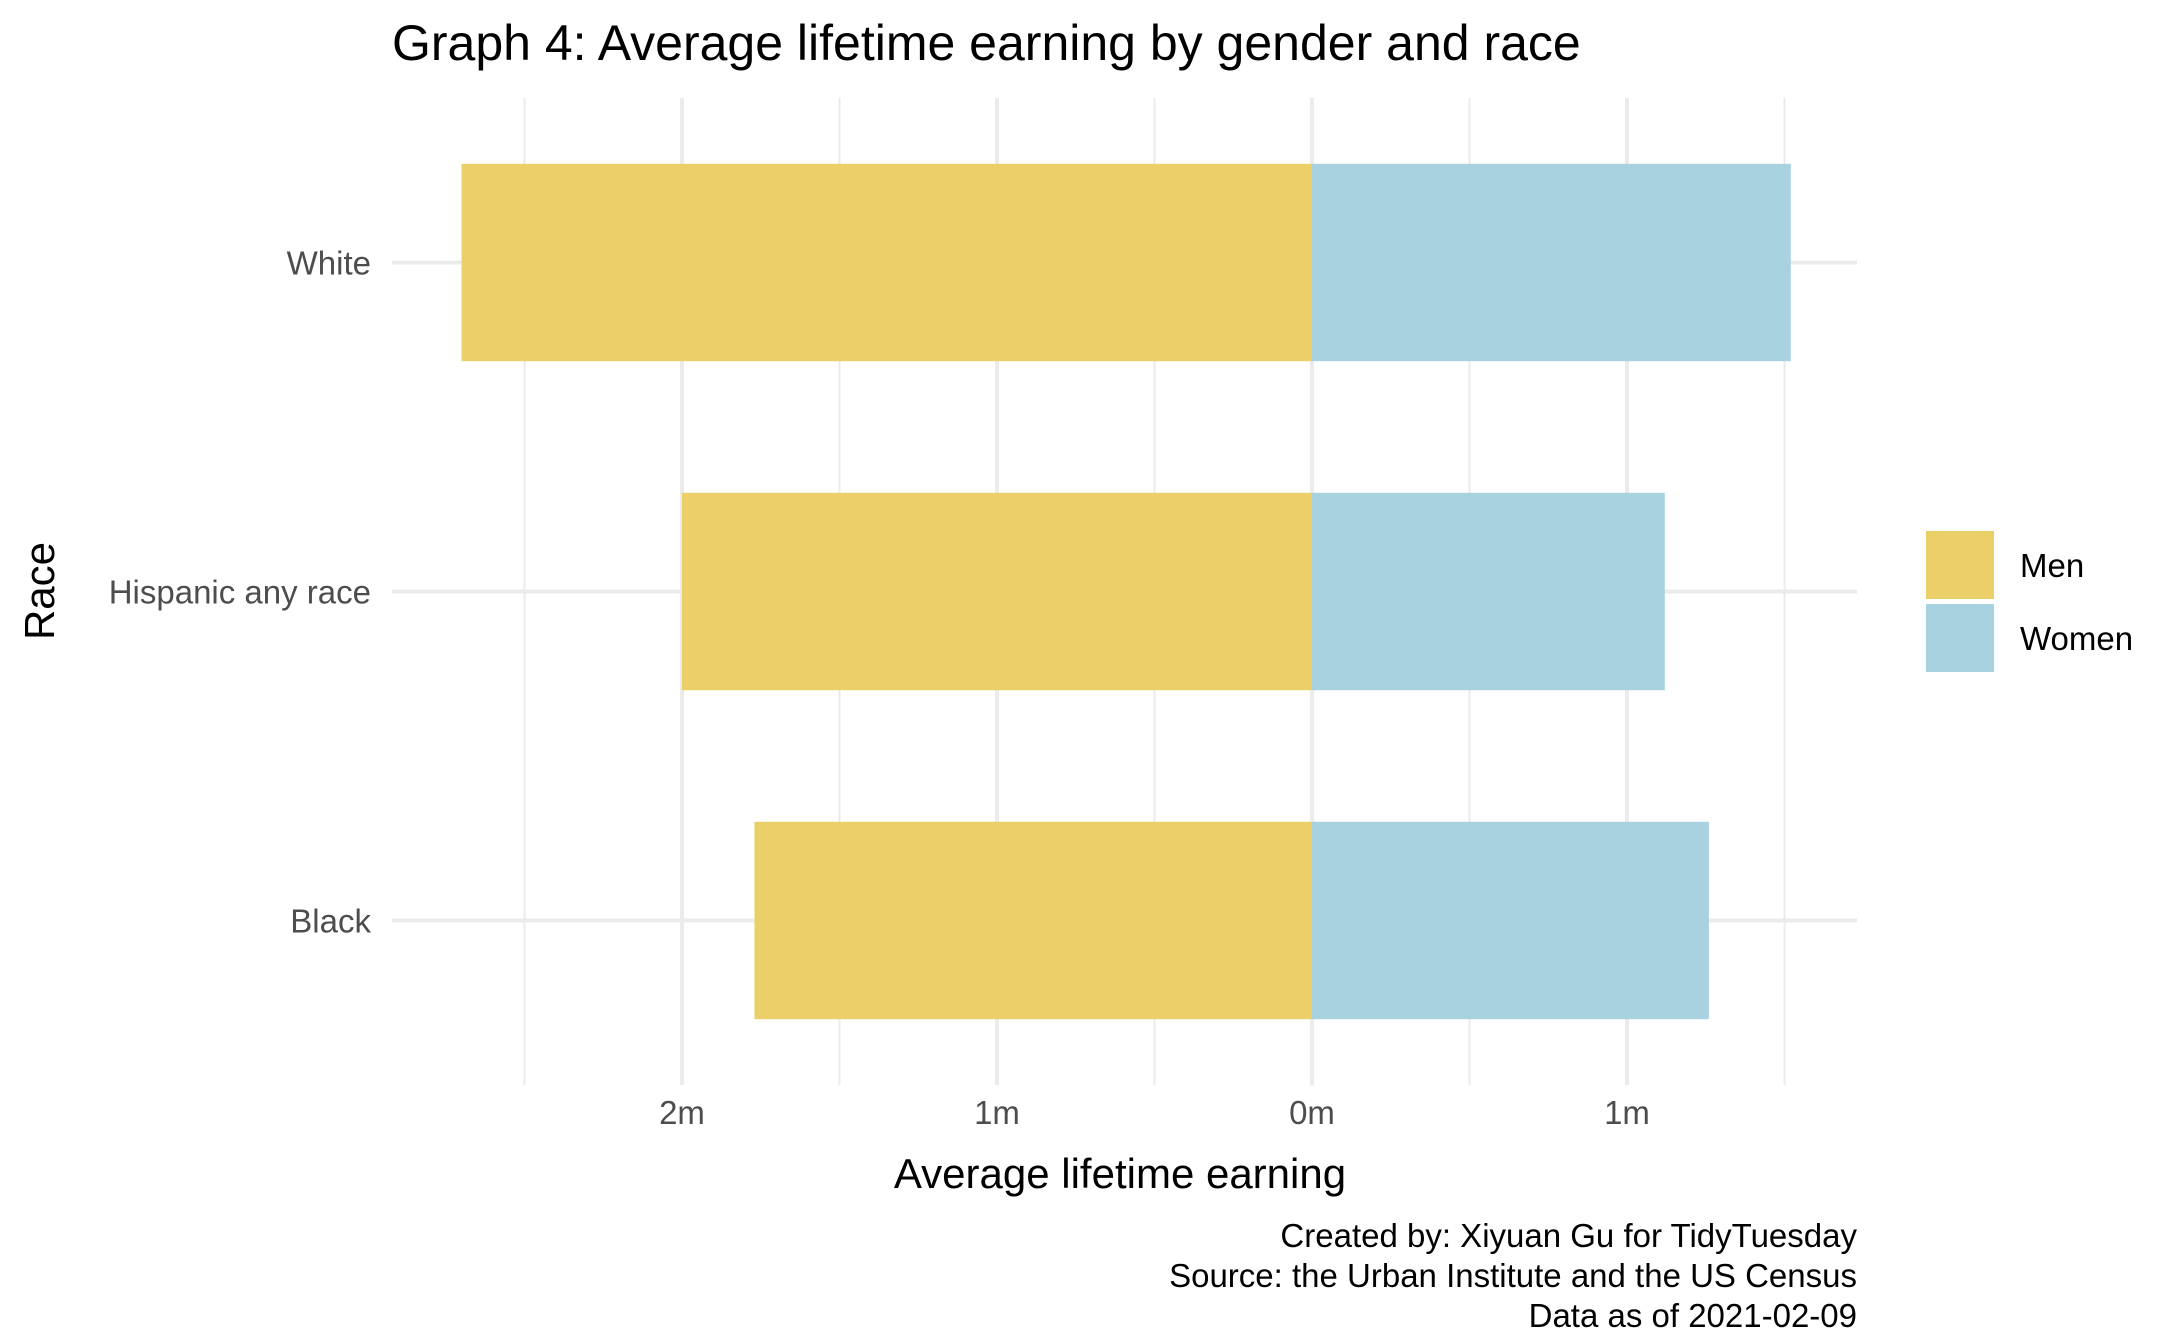 The width and height of the screenshot is (2174, 1344). I want to click on caption-line-data-date: Data as of 2021-02-09, so click(1693, 1315).